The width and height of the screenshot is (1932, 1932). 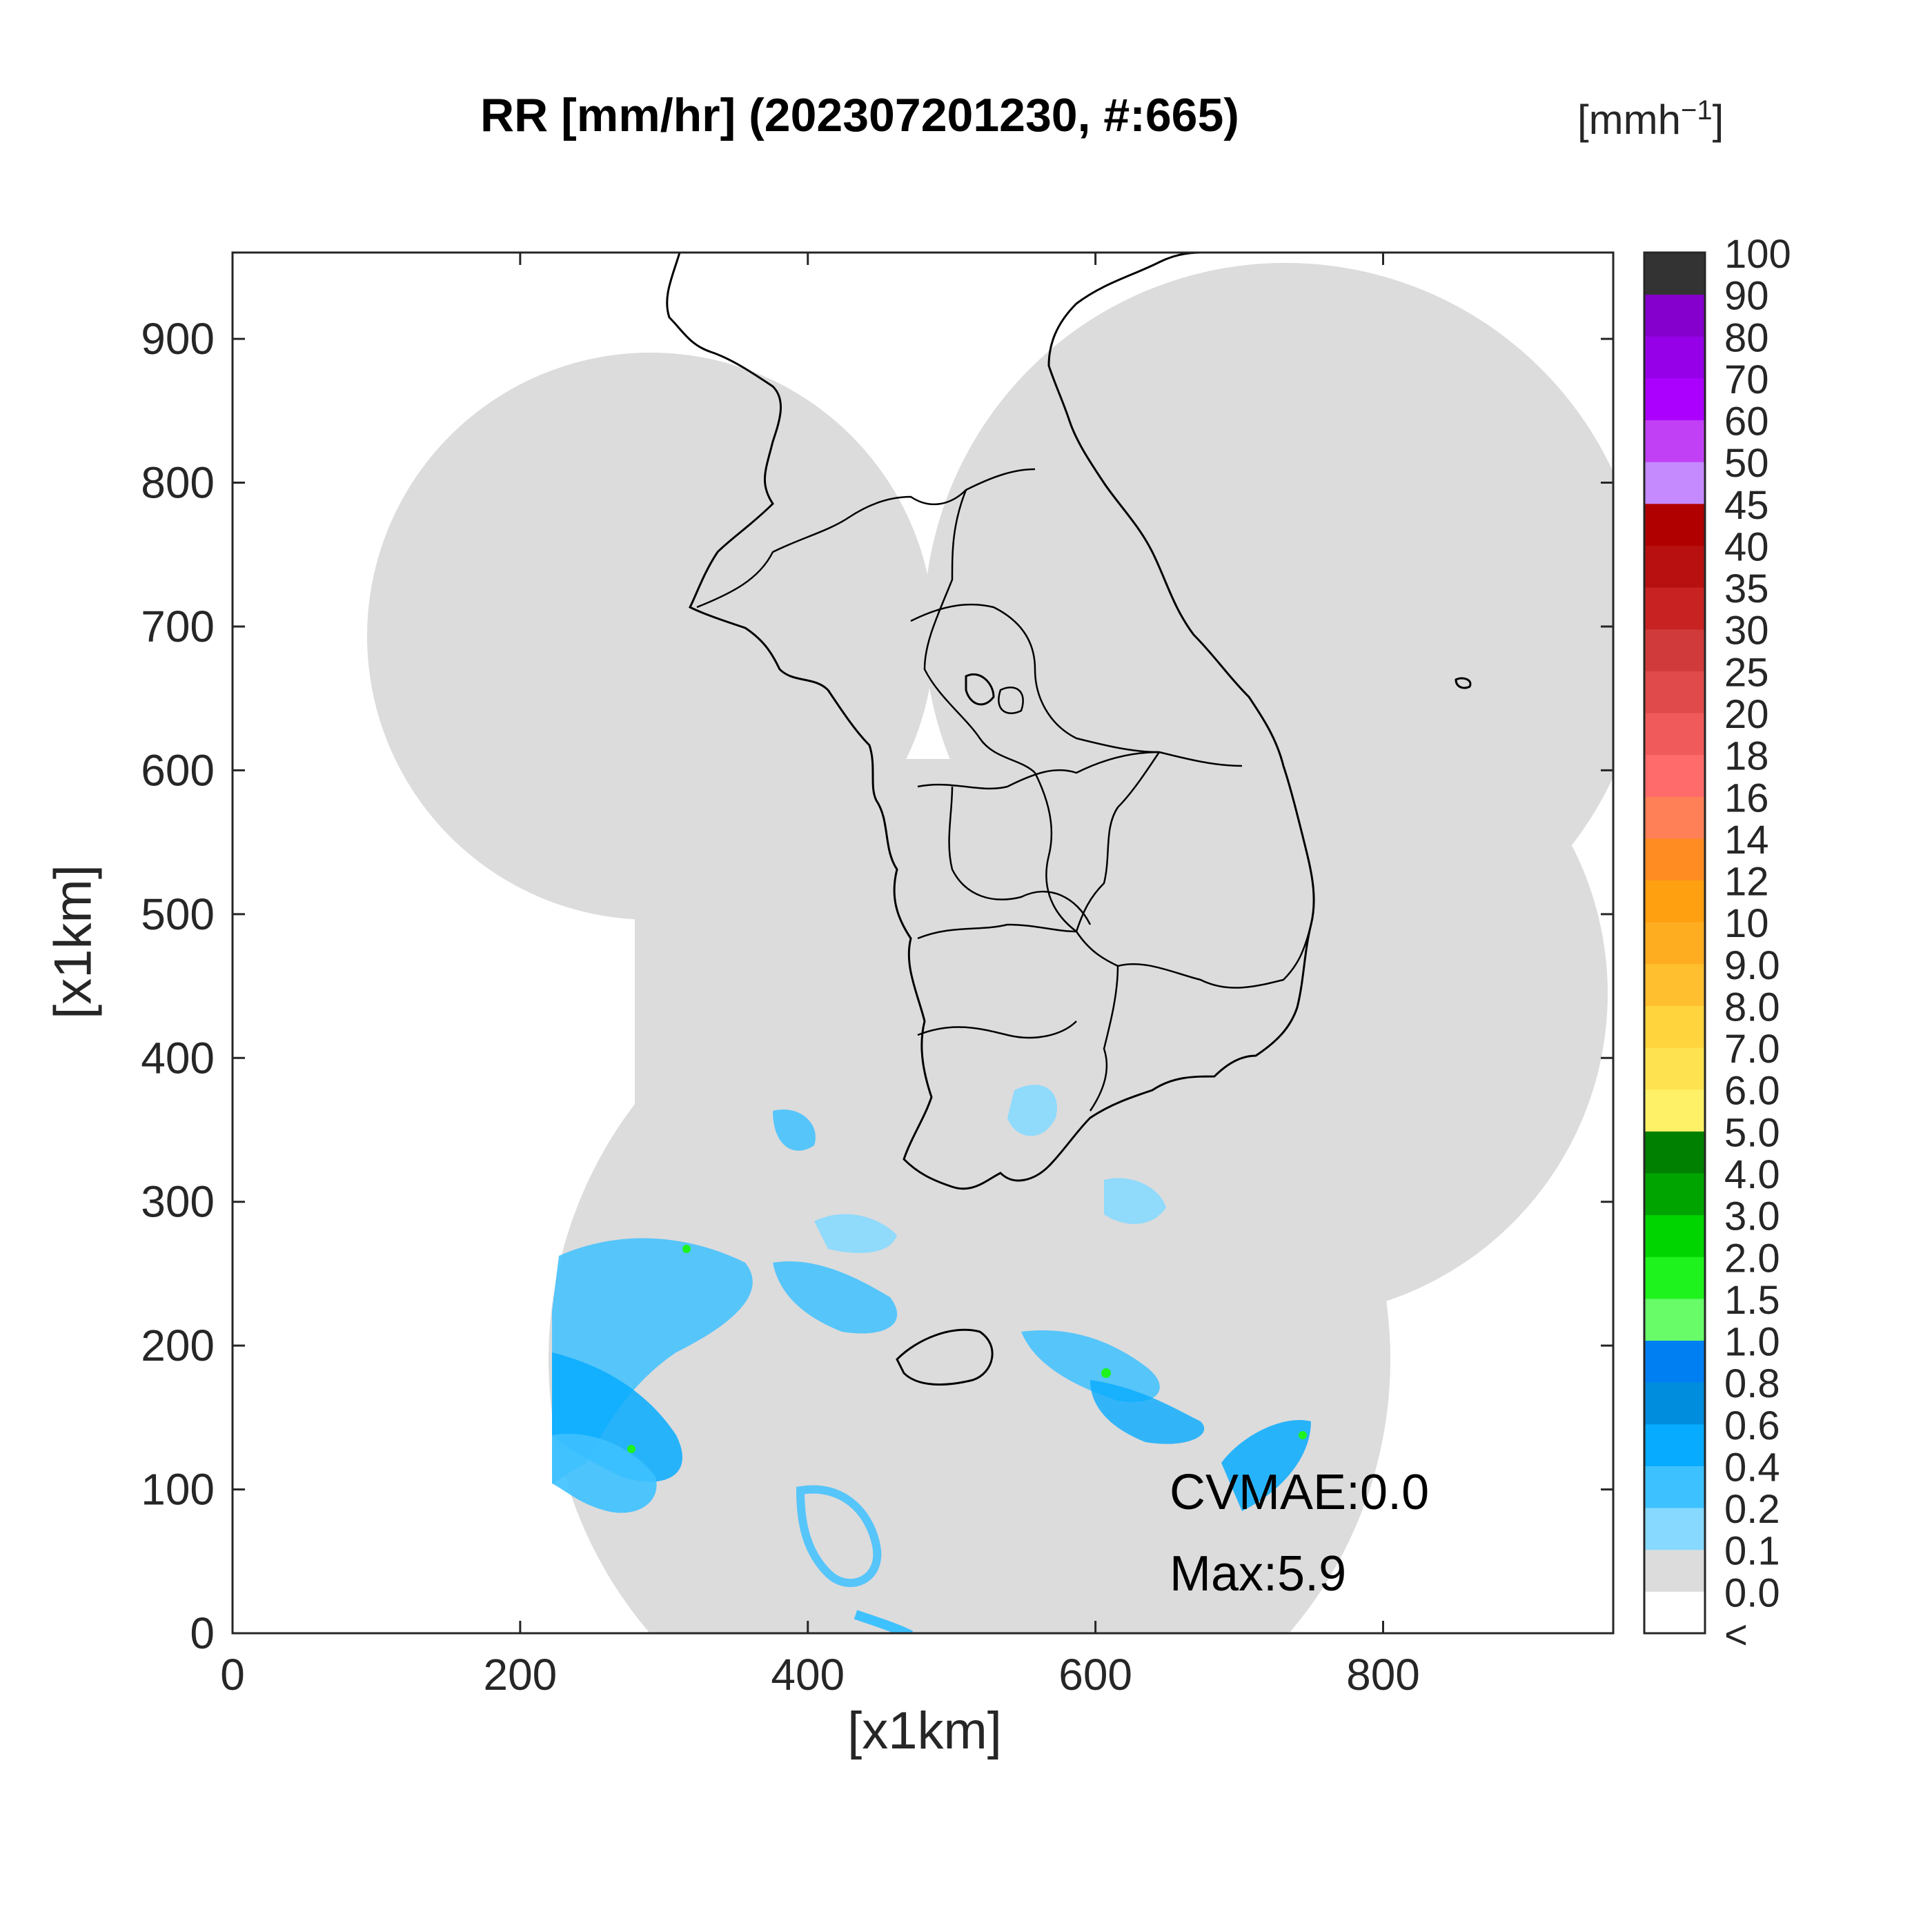 I want to click on colorbar-tick-label: 7.0, so click(x=1752, y=1049).